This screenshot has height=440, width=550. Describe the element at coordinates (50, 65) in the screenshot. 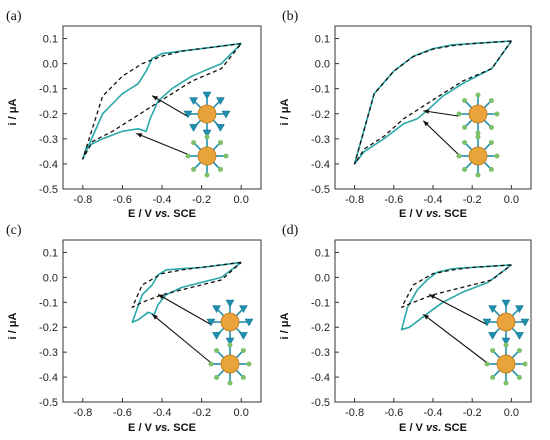

I see `y-tick-label: 0.0` at that location.